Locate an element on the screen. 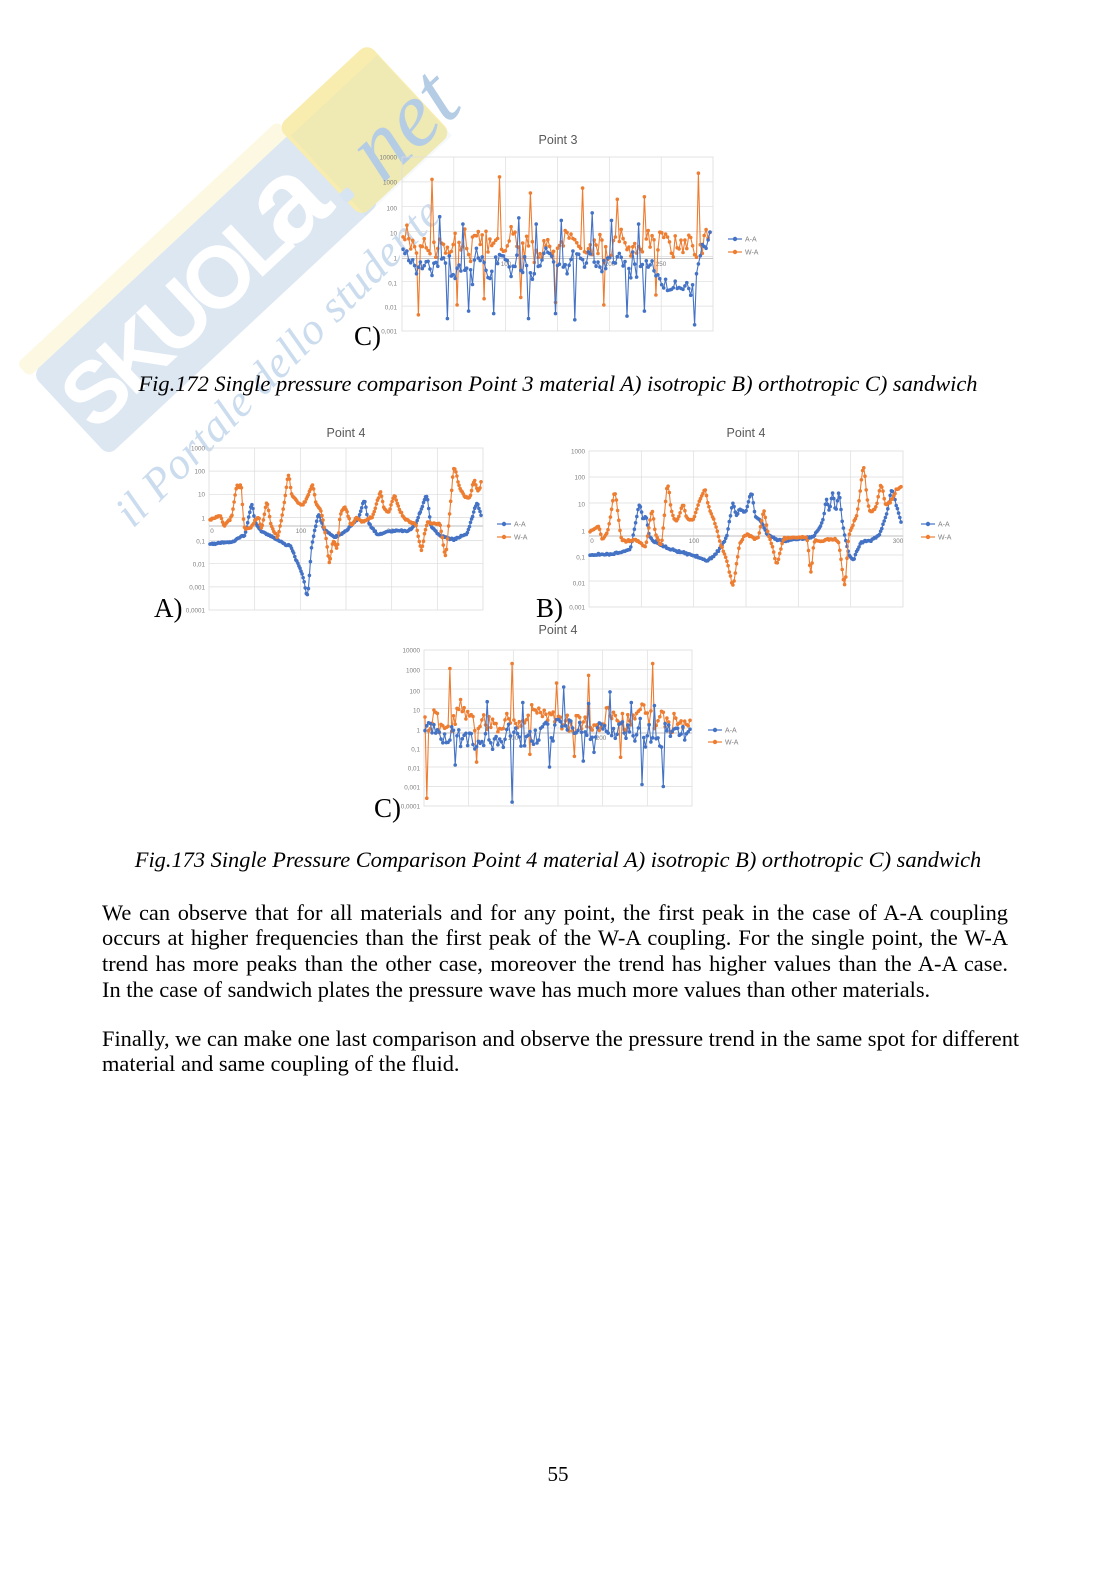 The height and width of the screenshot is (1579, 1116). svg-text: 200 is located at coordinates (601, 738).